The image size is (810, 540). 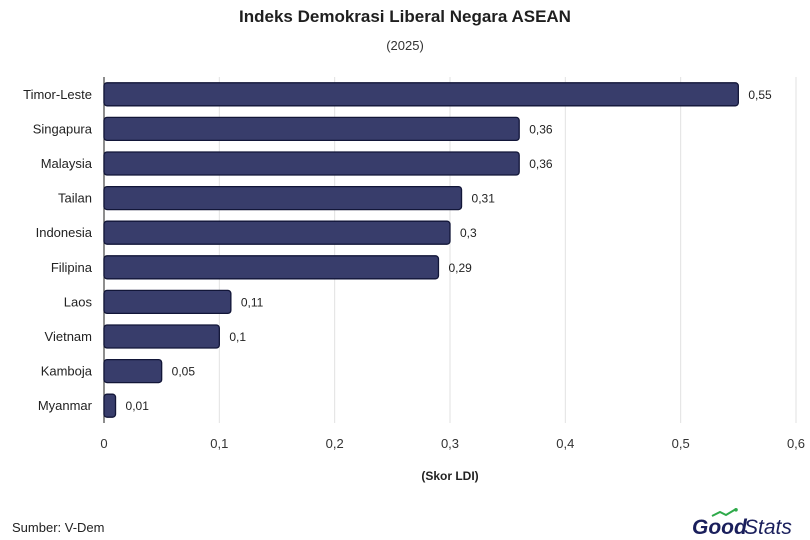 I want to click on goodstats-logo: Good Stats, so click(x=742, y=523).